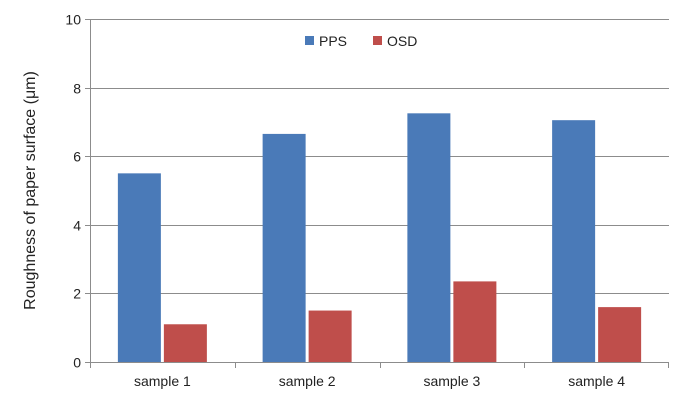 The height and width of the screenshot is (406, 684). I want to click on y-tick-label: 6, so click(77, 157).